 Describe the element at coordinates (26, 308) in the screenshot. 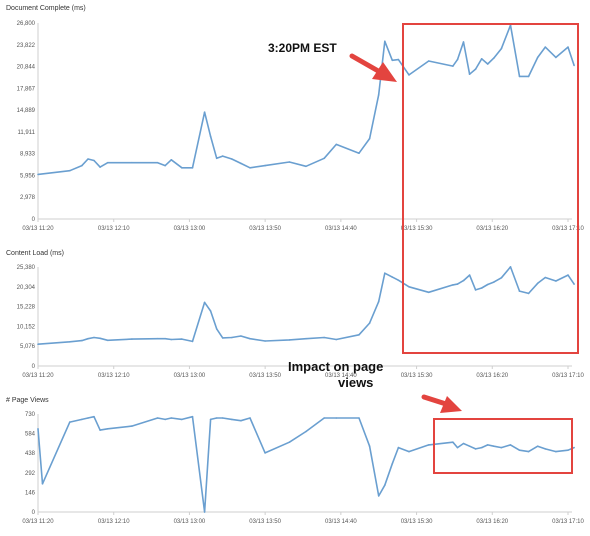

I see `y-tick-label: 15,228` at that location.